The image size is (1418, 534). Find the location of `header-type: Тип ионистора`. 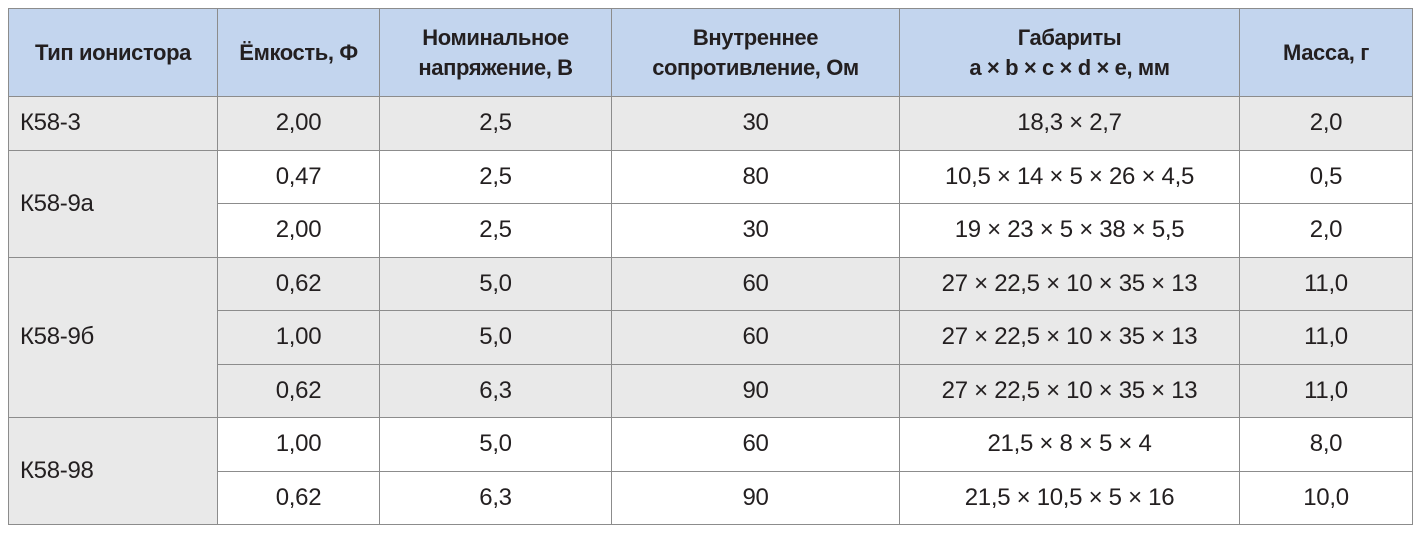

header-type: Тип ионистора is located at coordinates (113, 52).